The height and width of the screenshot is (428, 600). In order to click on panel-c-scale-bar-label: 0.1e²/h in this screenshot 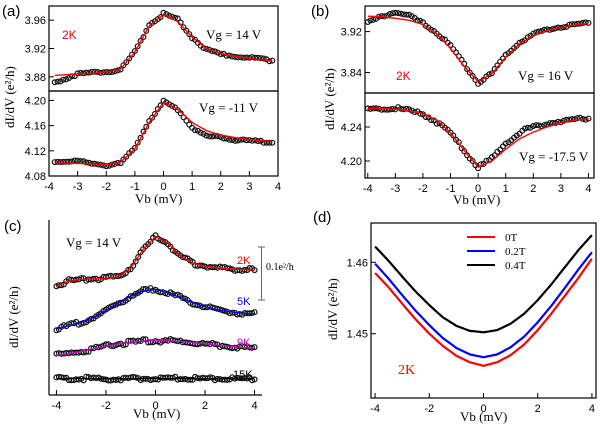, I will do `click(280, 267)`.